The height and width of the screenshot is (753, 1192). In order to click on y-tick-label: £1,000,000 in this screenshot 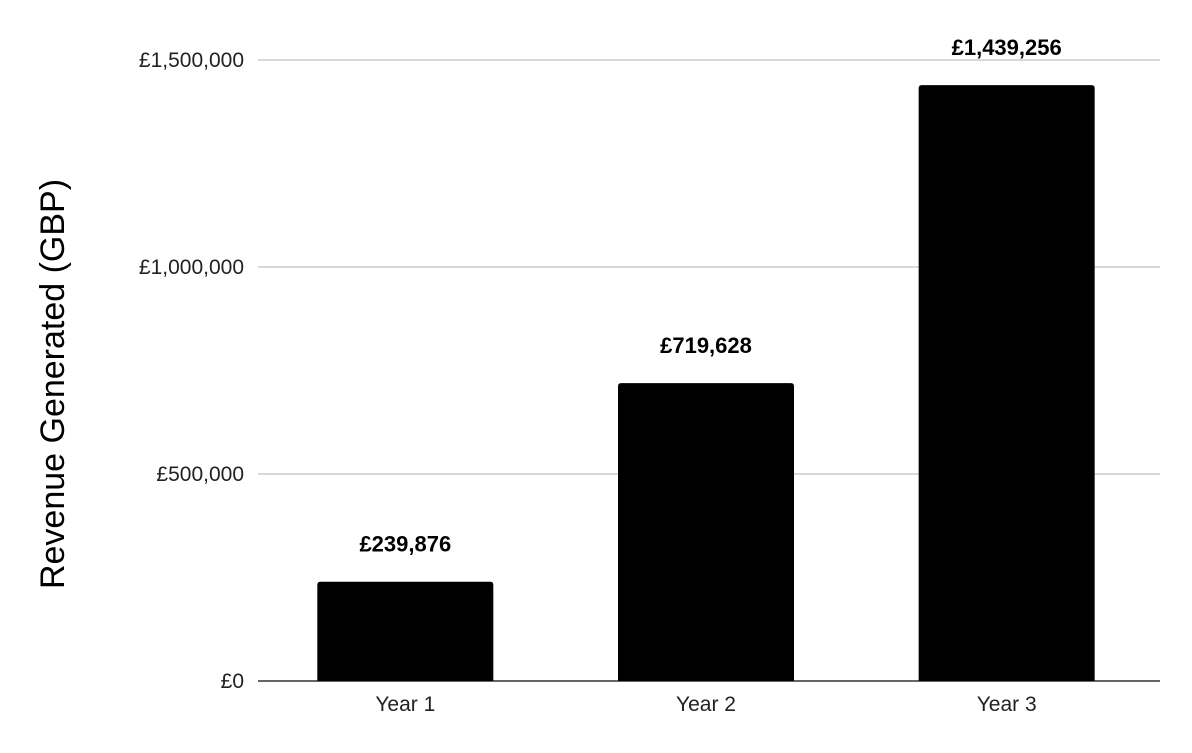, I will do `click(191, 267)`.